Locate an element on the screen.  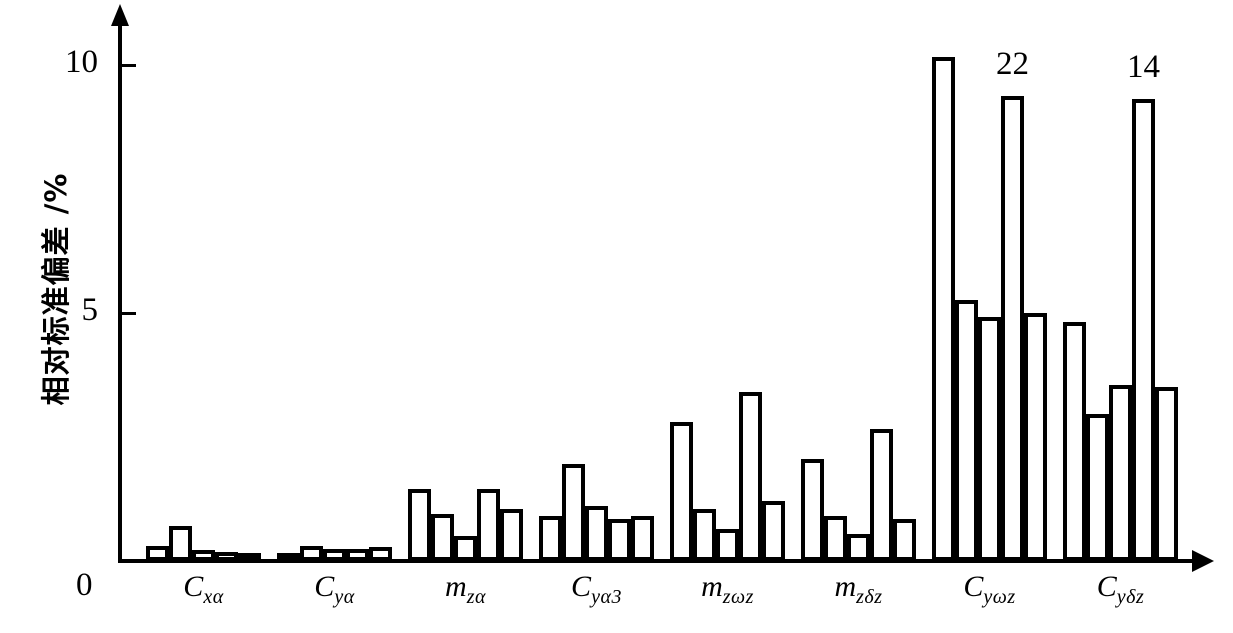
x-category-label-m-z-z: mzδz is located at coordinates (859, 589).